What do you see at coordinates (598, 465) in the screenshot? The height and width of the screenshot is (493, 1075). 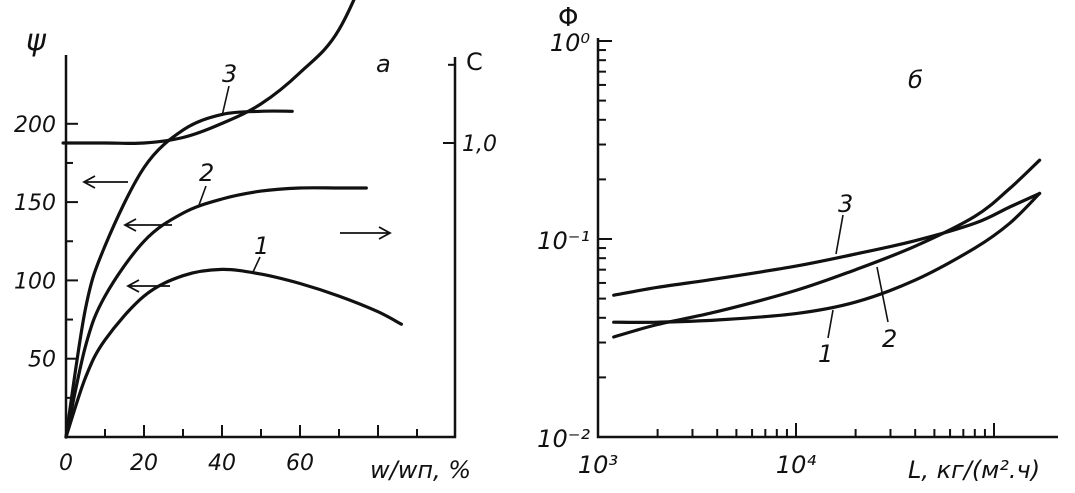 I see `panel-b-x-tick-label: 10³` at bounding box center [598, 465].